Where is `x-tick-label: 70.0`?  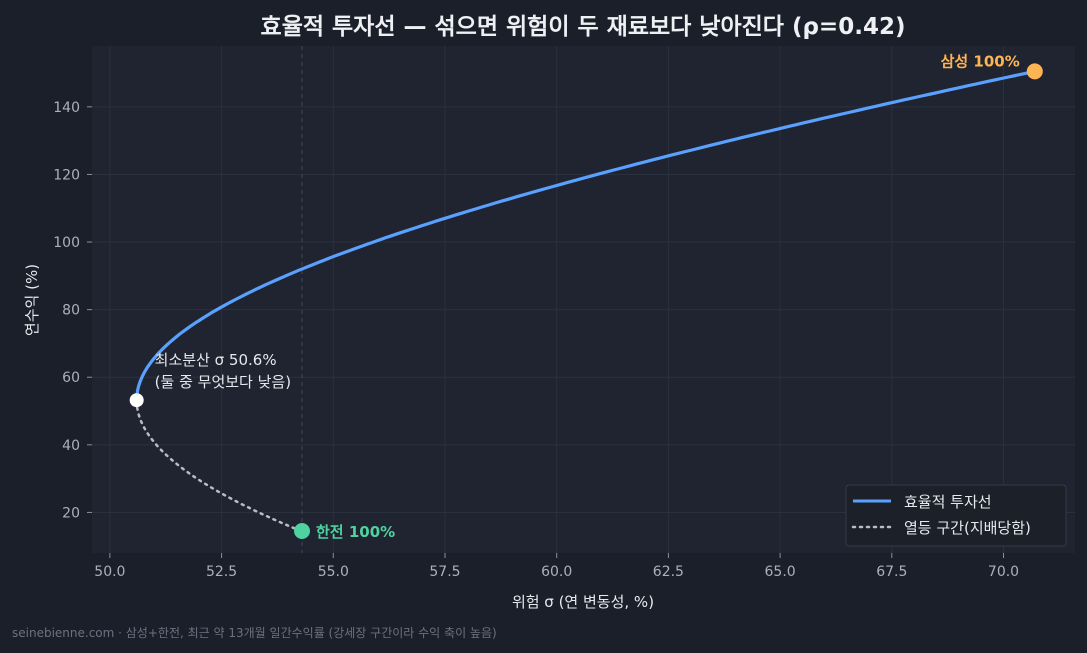
x-tick-label: 70.0 is located at coordinates (1003, 572).